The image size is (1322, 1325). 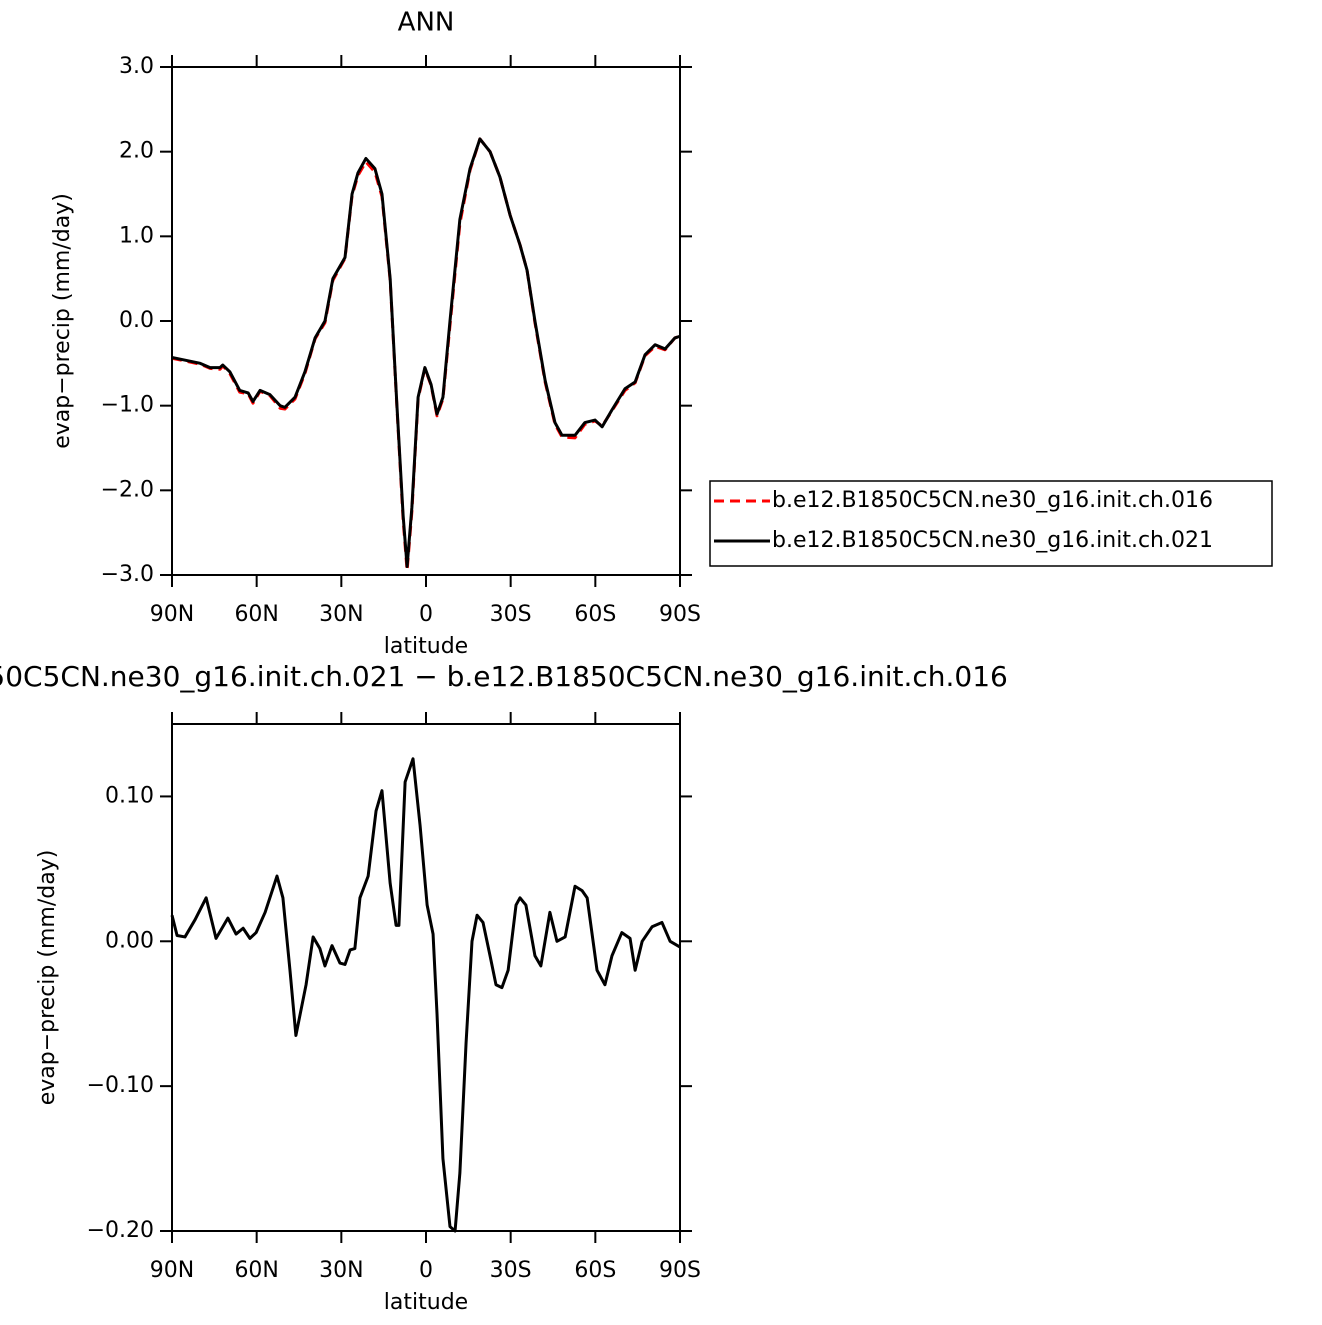 What do you see at coordinates (426, 23) in the screenshot?
I see `chart-title: ANN` at bounding box center [426, 23].